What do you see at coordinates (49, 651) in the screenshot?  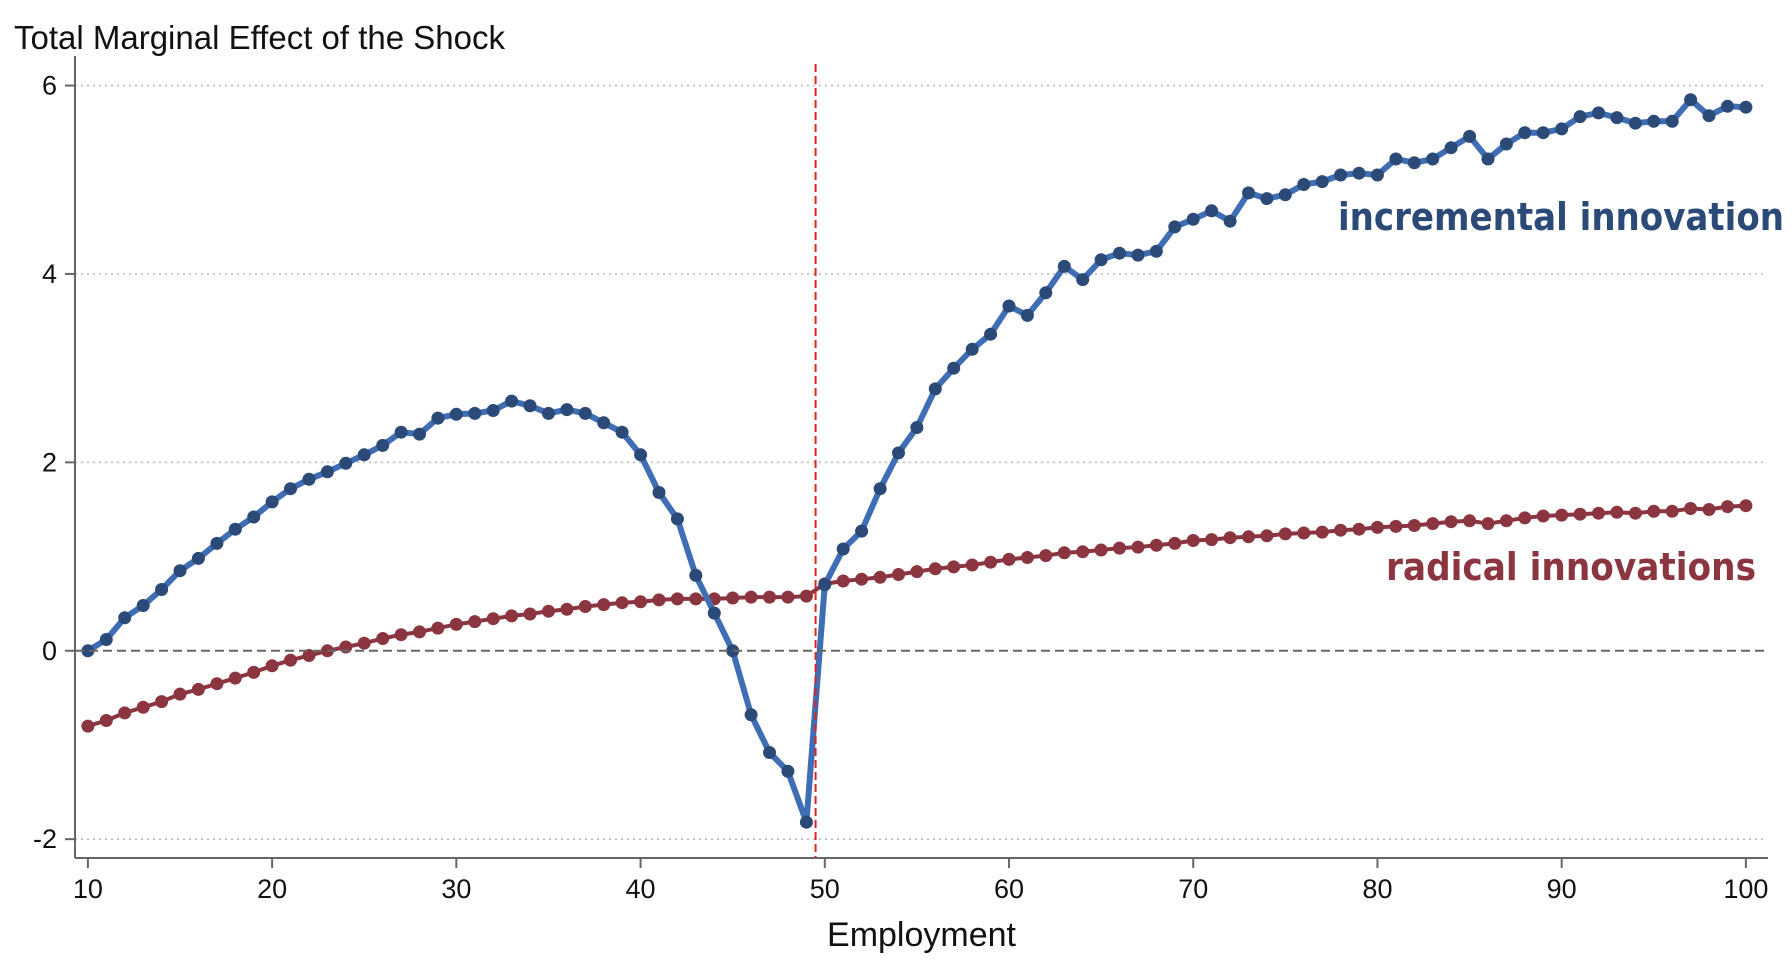 I see `y-tick-label: 0` at bounding box center [49, 651].